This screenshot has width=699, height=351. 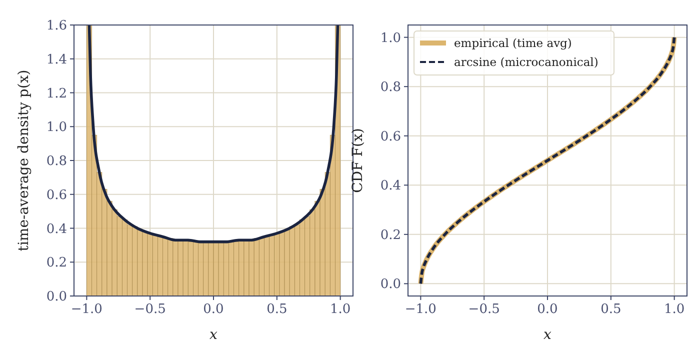 What do you see at coordinates (526, 62) in the screenshot?
I see `legend-label: arcsine (microcanonical)` at bounding box center [526, 62].